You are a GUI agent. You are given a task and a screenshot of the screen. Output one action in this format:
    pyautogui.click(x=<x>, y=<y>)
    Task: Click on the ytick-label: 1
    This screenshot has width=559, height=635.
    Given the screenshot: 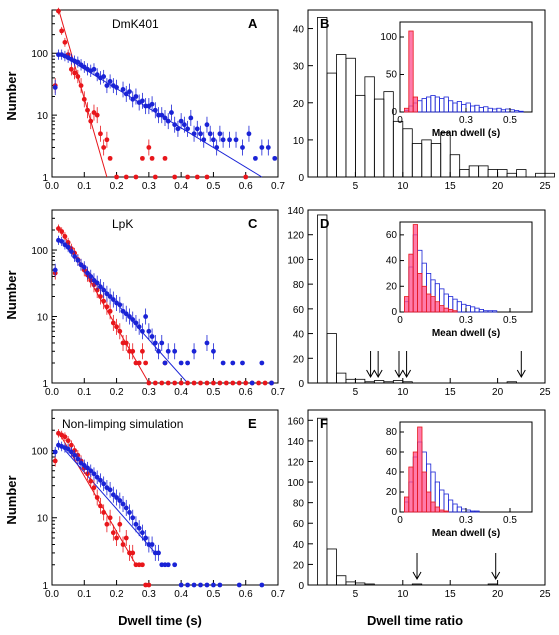 What is the action you would take?
    pyautogui.click(x=45, y=178)
    